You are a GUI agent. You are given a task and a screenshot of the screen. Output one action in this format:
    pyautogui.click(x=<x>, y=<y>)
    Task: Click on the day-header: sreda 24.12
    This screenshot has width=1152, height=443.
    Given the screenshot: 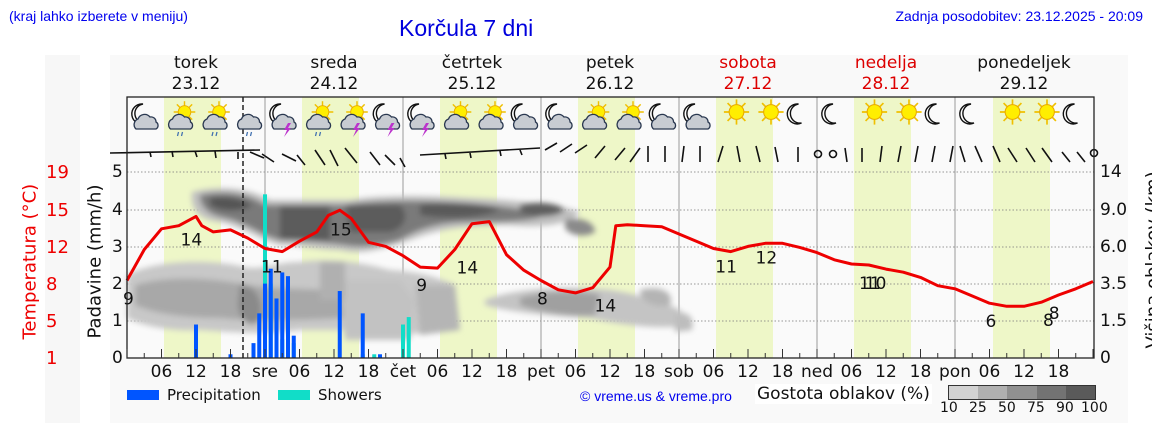 What is the action you would take?
    pyautogui.click(x=334, y=73)
    